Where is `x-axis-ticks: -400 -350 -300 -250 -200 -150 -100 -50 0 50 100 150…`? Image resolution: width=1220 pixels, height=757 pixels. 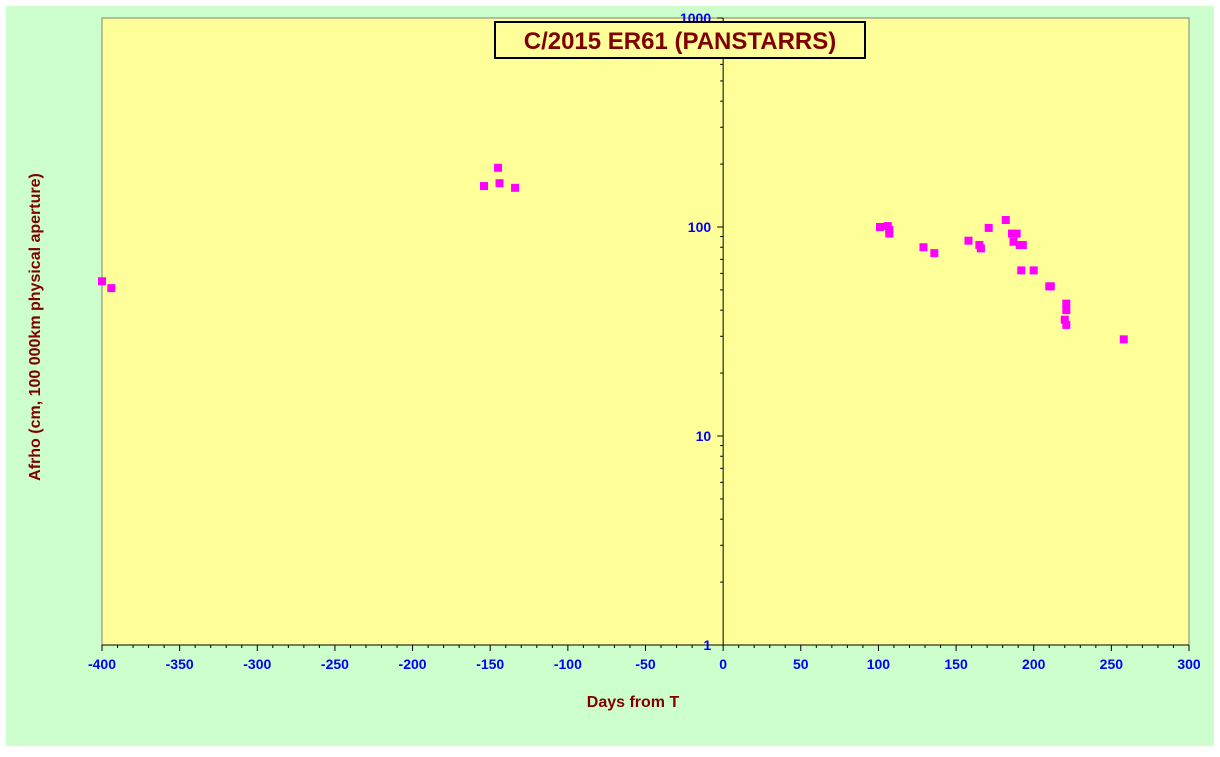 x-axis-ticks: -400 -350 -300 -250 -200 -150 -100 -50 0 50 100 150… is located at coordinates (644, 658).